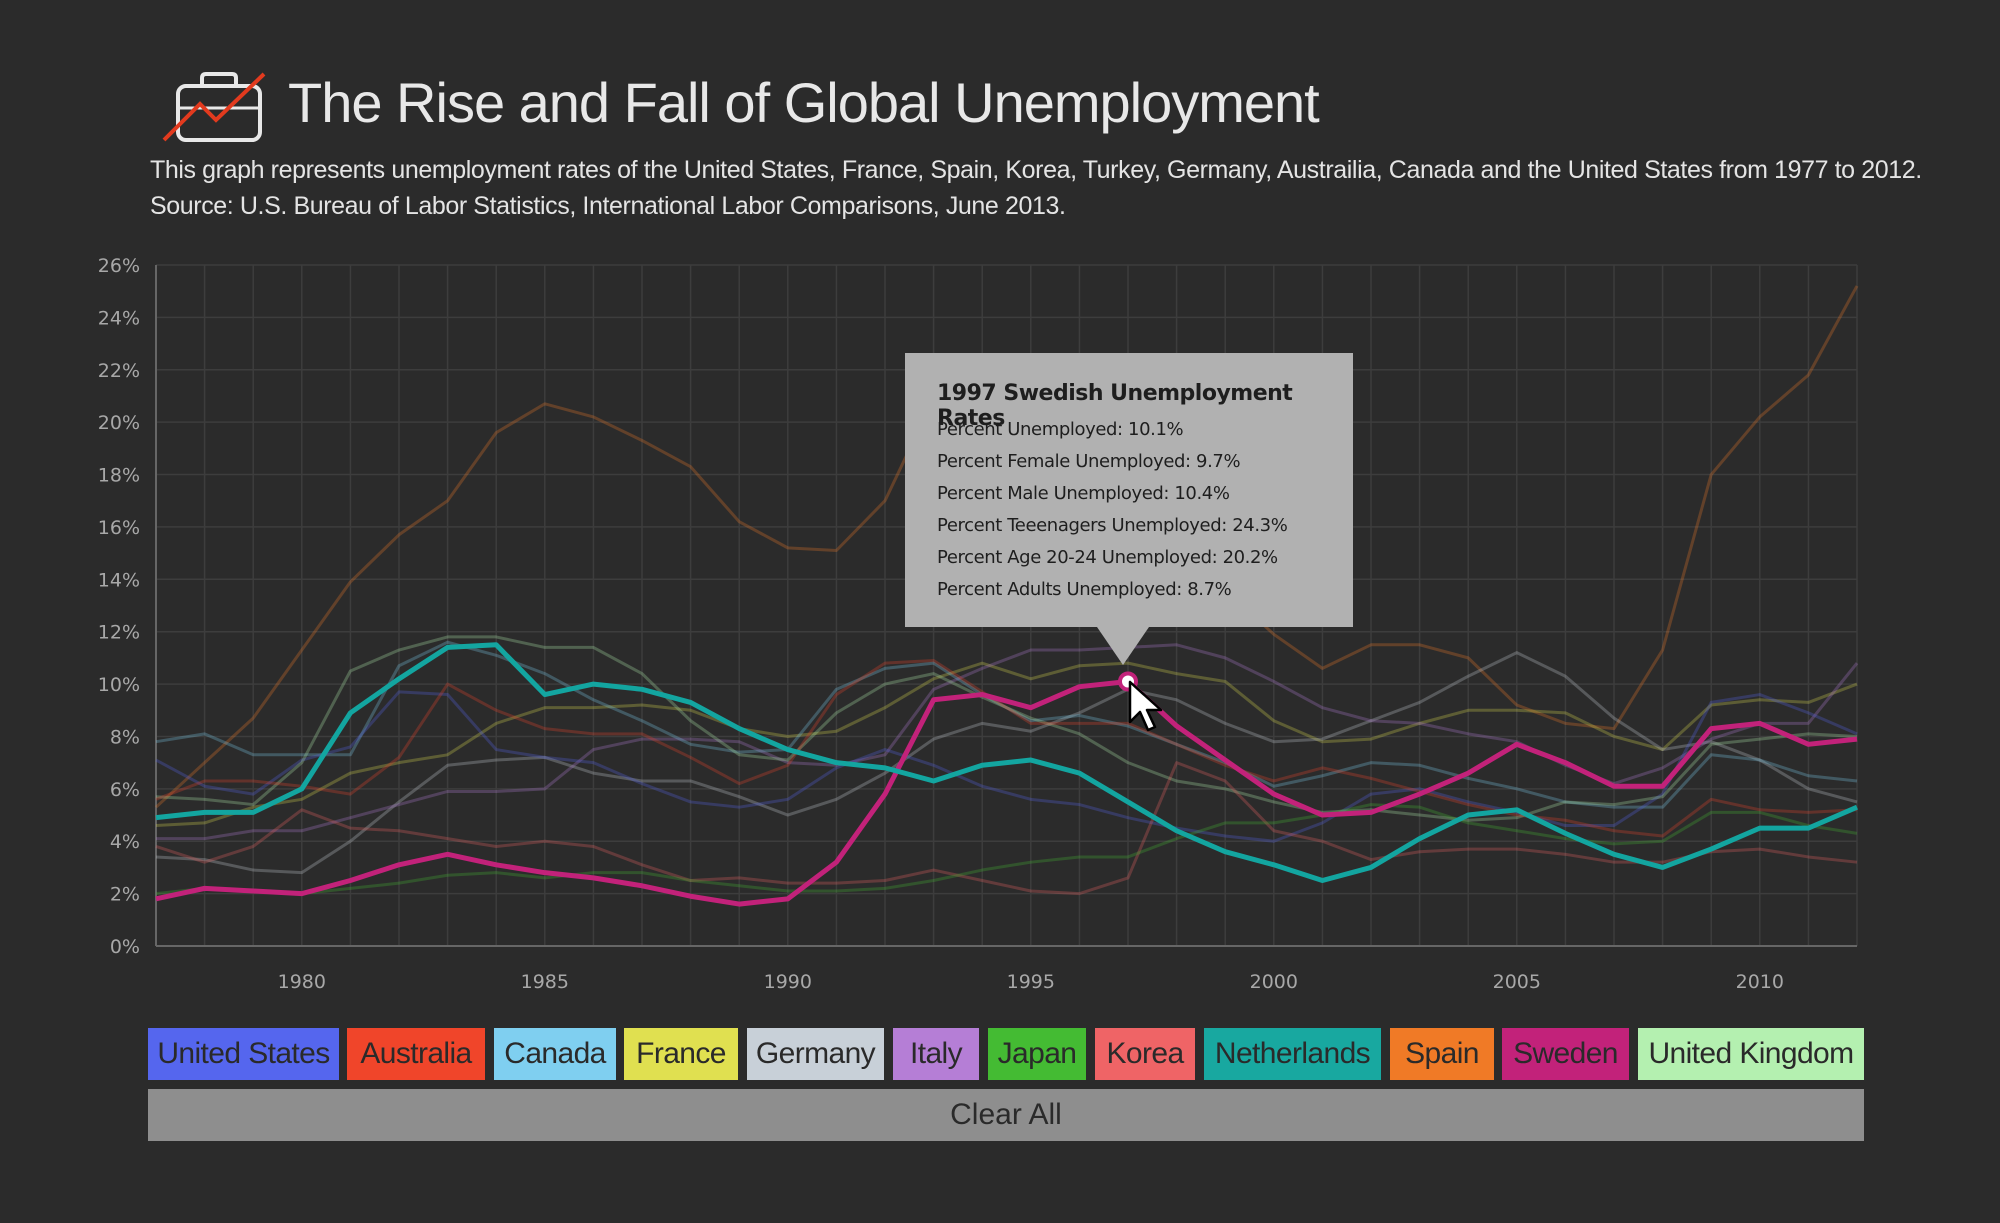  Describe the element at coordinates (681, 1054) in the screenshot. I see `toggle-france: France` at that location.